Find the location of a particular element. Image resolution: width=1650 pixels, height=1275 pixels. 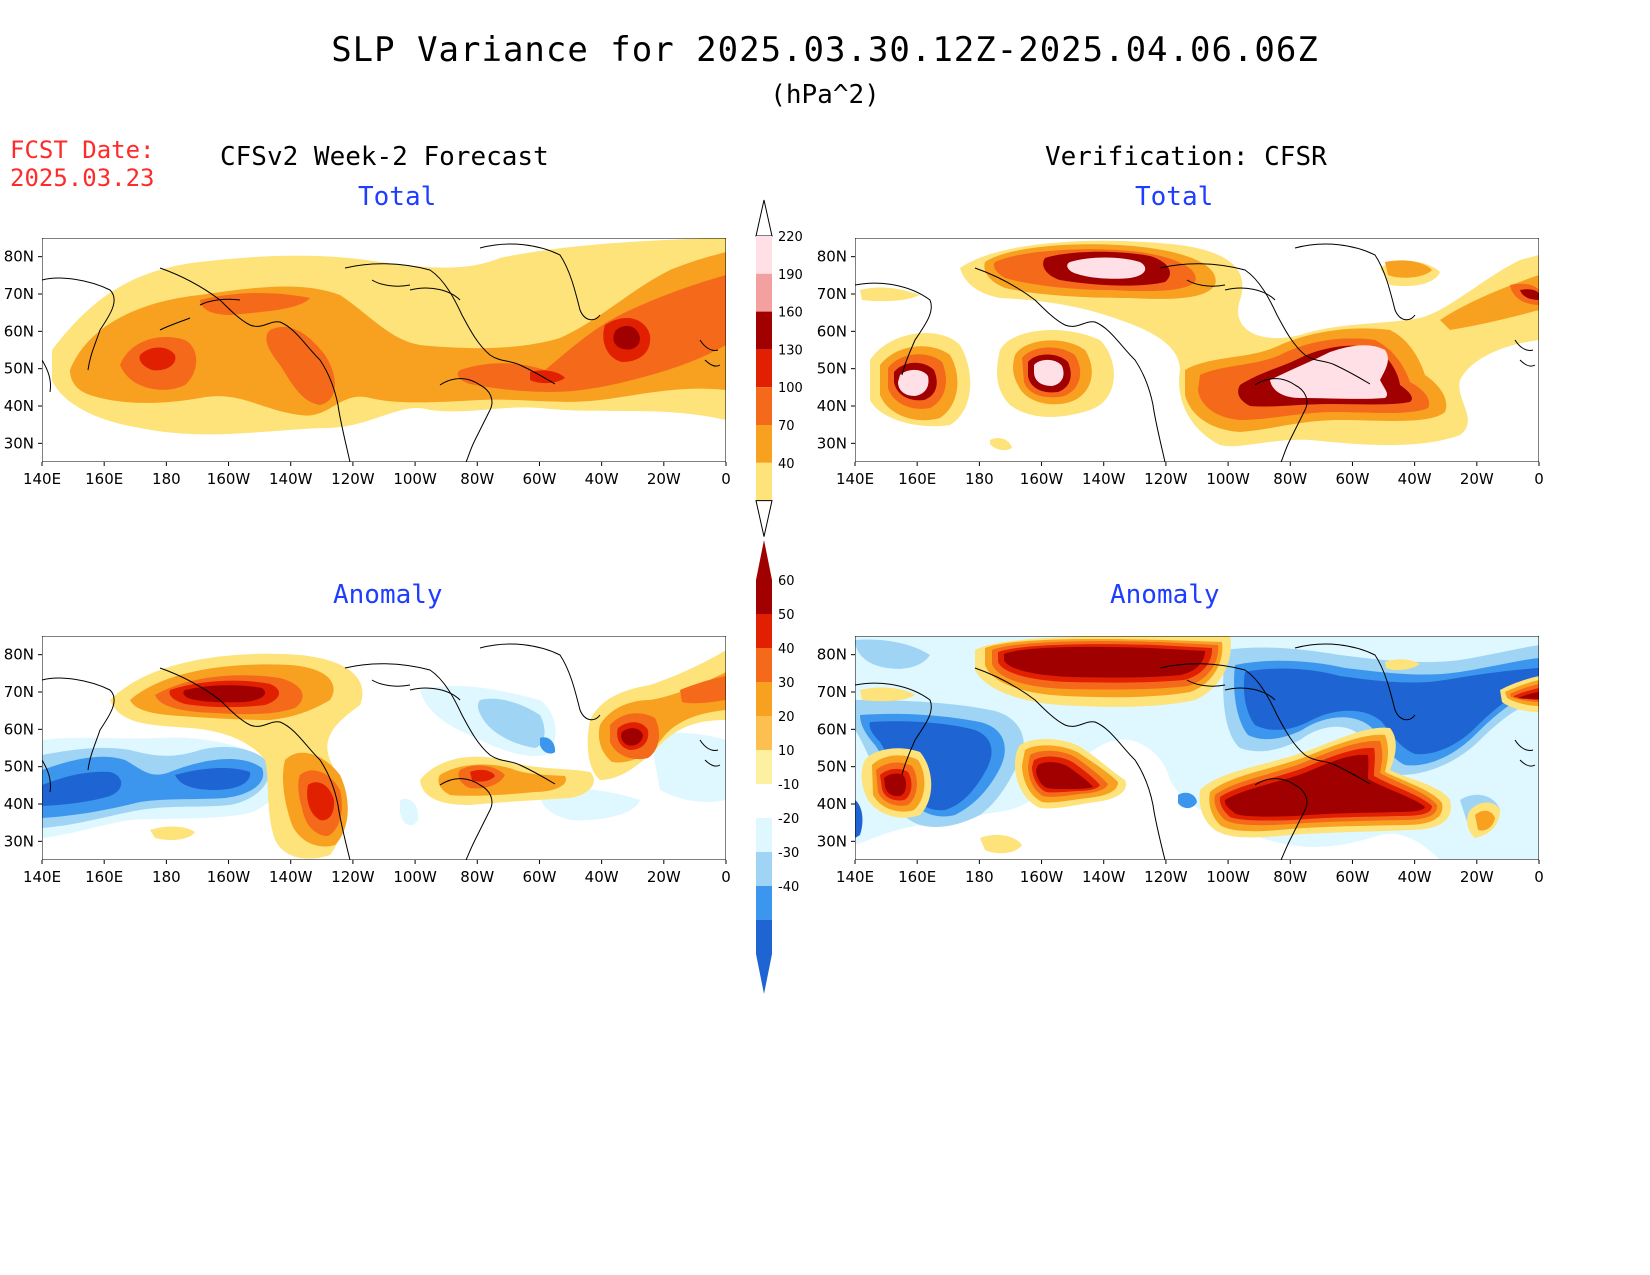

forecast-date-caption: FCST Date: is located at coordinates (82, 150).